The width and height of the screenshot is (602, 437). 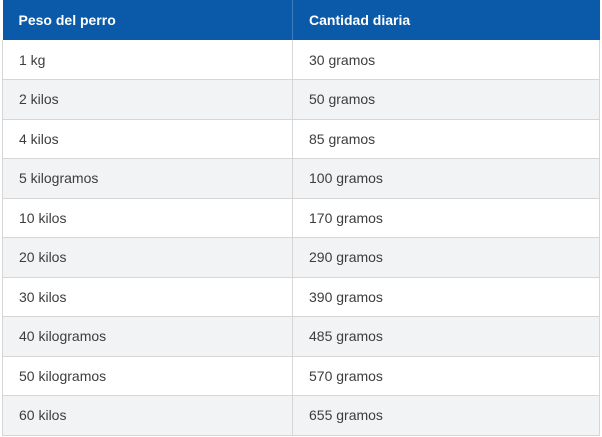 I want to click on table-row: 5 kilogramos 100 gramos, so click(x=301, y=178).